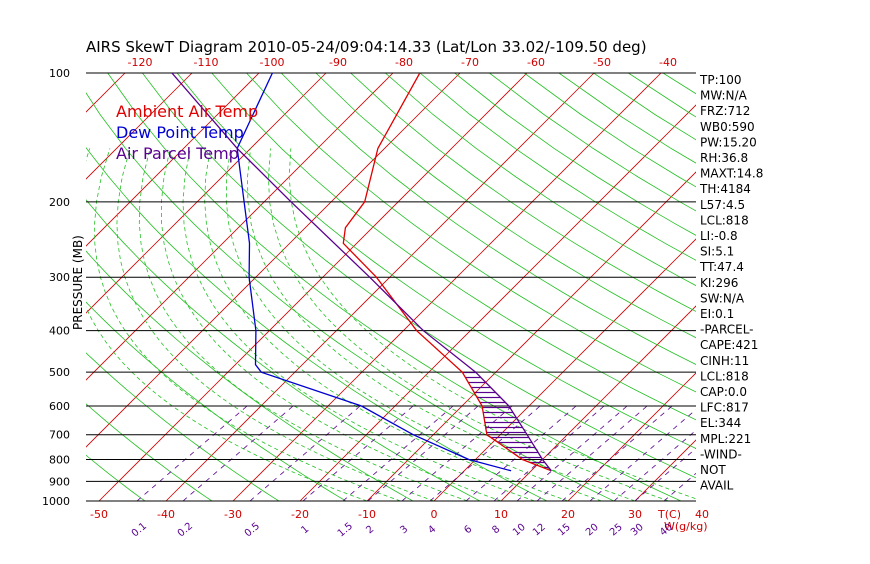 This screenshot has height=564, width=870. Describe the element at coordinates (59, 460) in the screenshot. I see `pressure-tick-label: 800` at that location.